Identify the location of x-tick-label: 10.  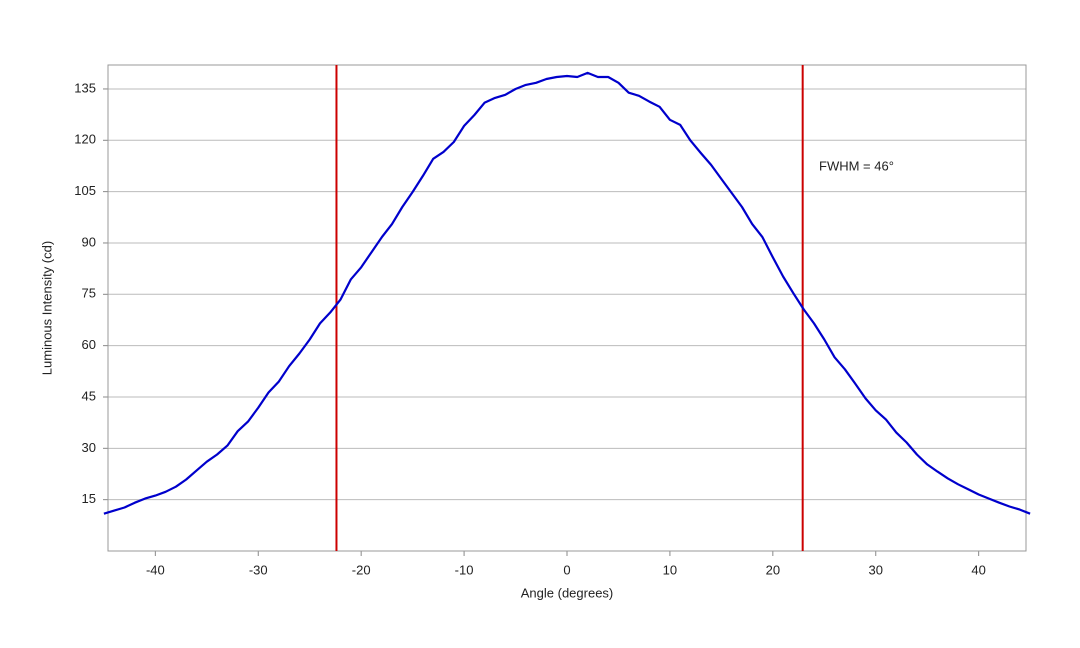
(670, 569).